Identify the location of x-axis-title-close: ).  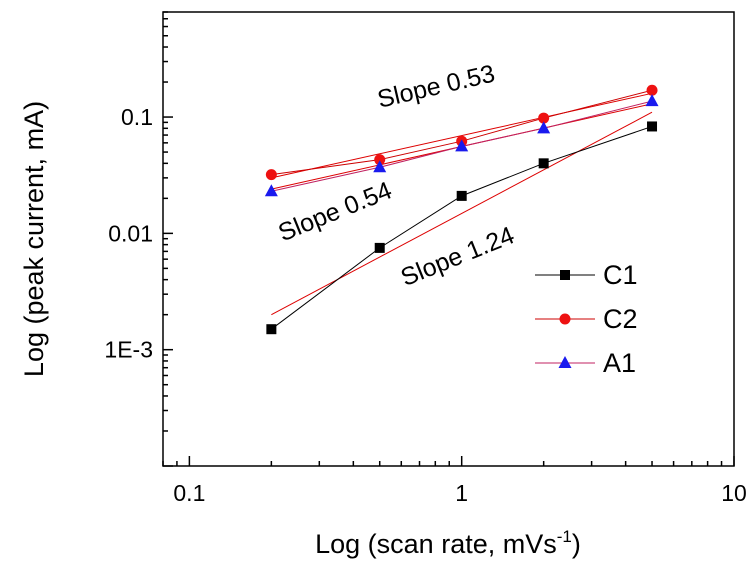
(576, 544).